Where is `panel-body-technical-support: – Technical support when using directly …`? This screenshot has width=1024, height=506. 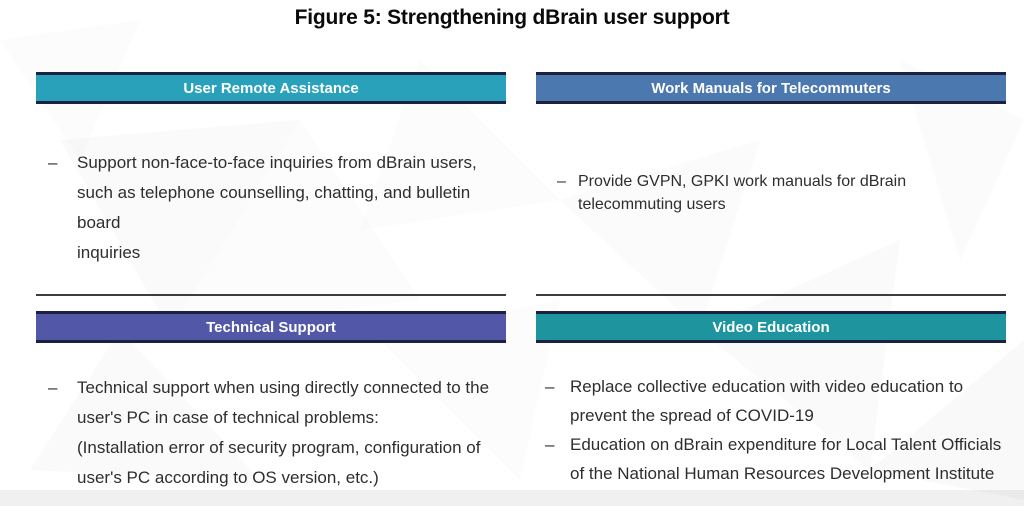
panel-body-technical-support: – Technical support when using directly … is located at coordinates (276, 433).